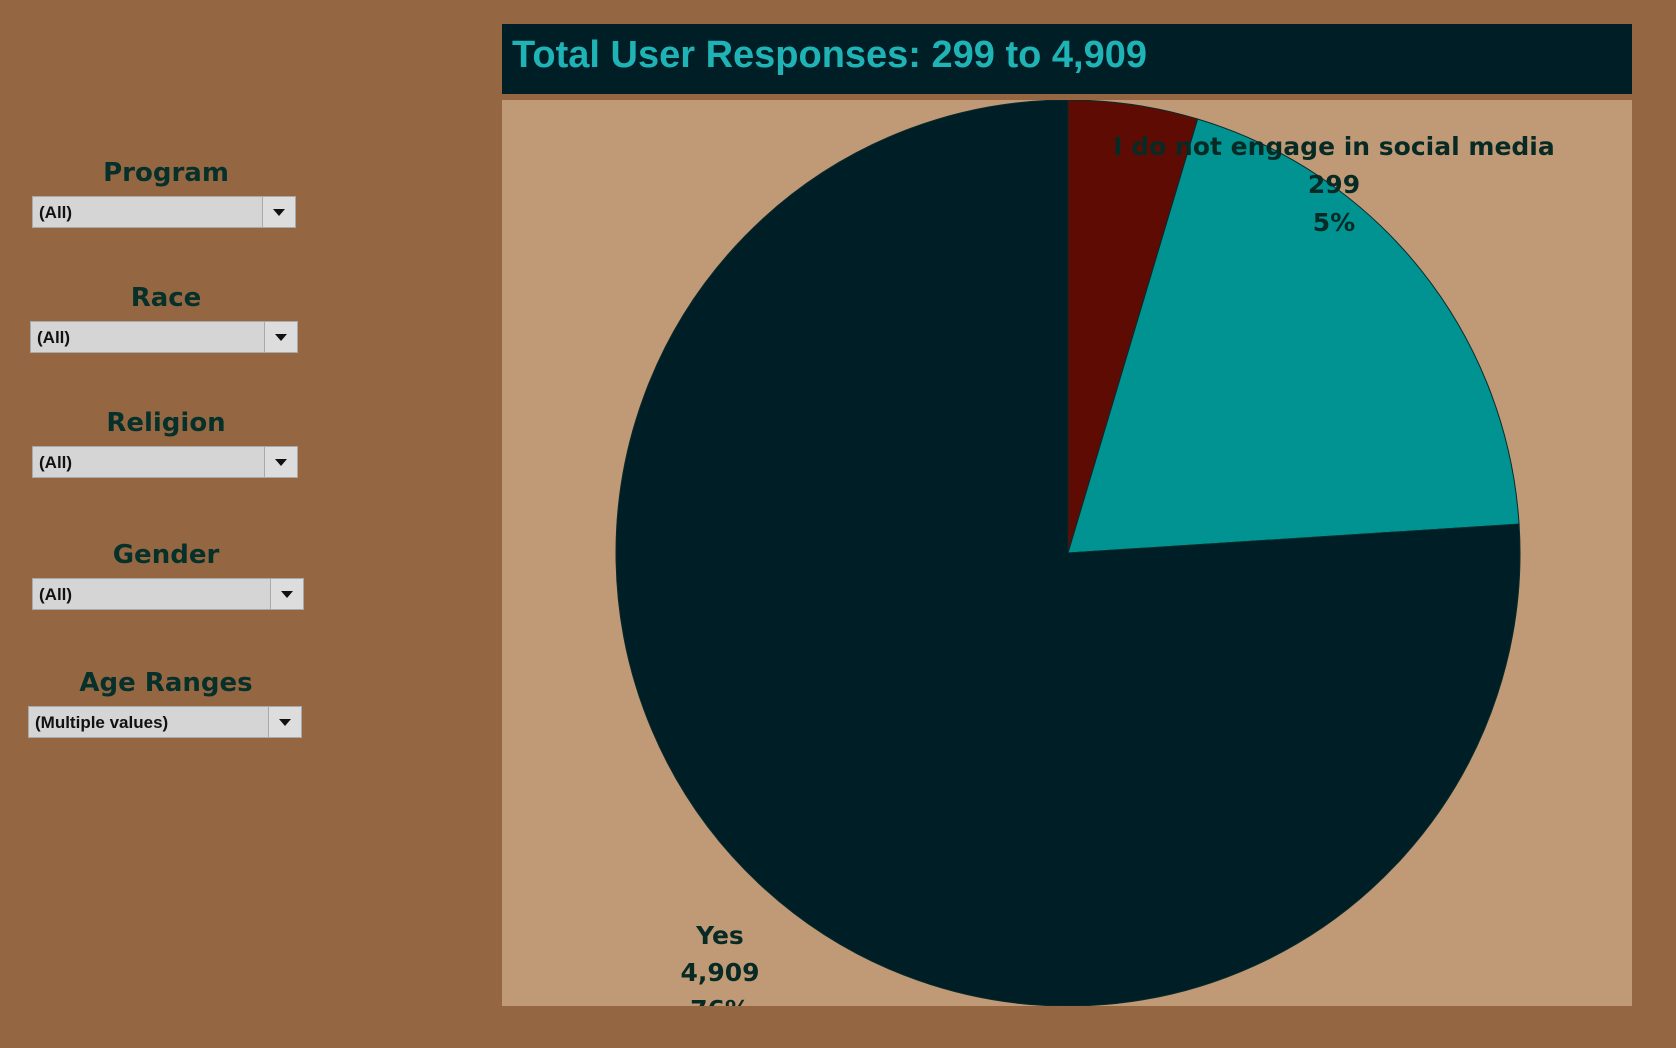  What do you see at coordinates (719, 972) in the screenshot?
I see `slice-value-yes: 4,909` at bounding box center [719, 972].